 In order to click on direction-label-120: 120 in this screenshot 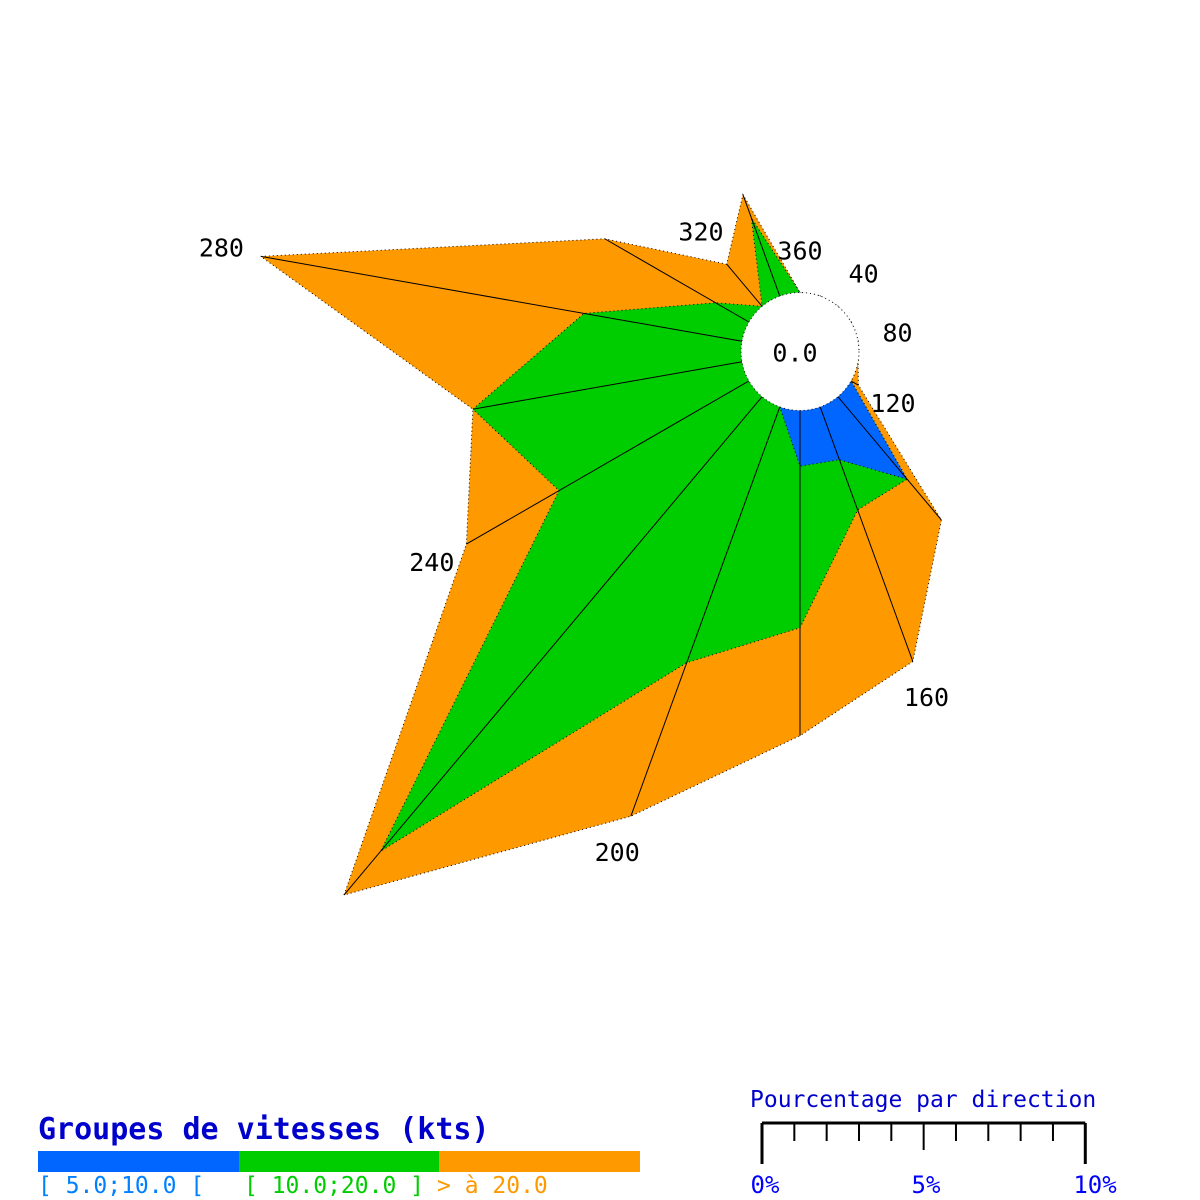, I will do `click(892, 403)`.